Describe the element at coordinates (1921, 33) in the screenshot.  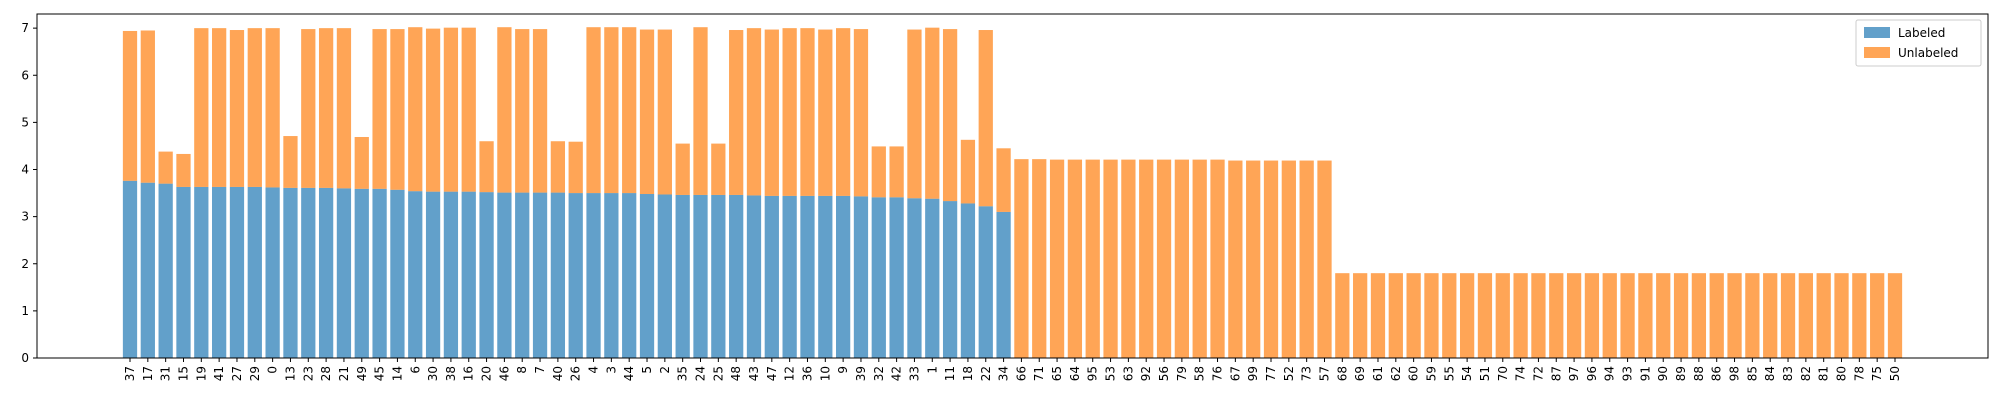
I see `legend-label: Labeled` at that location.